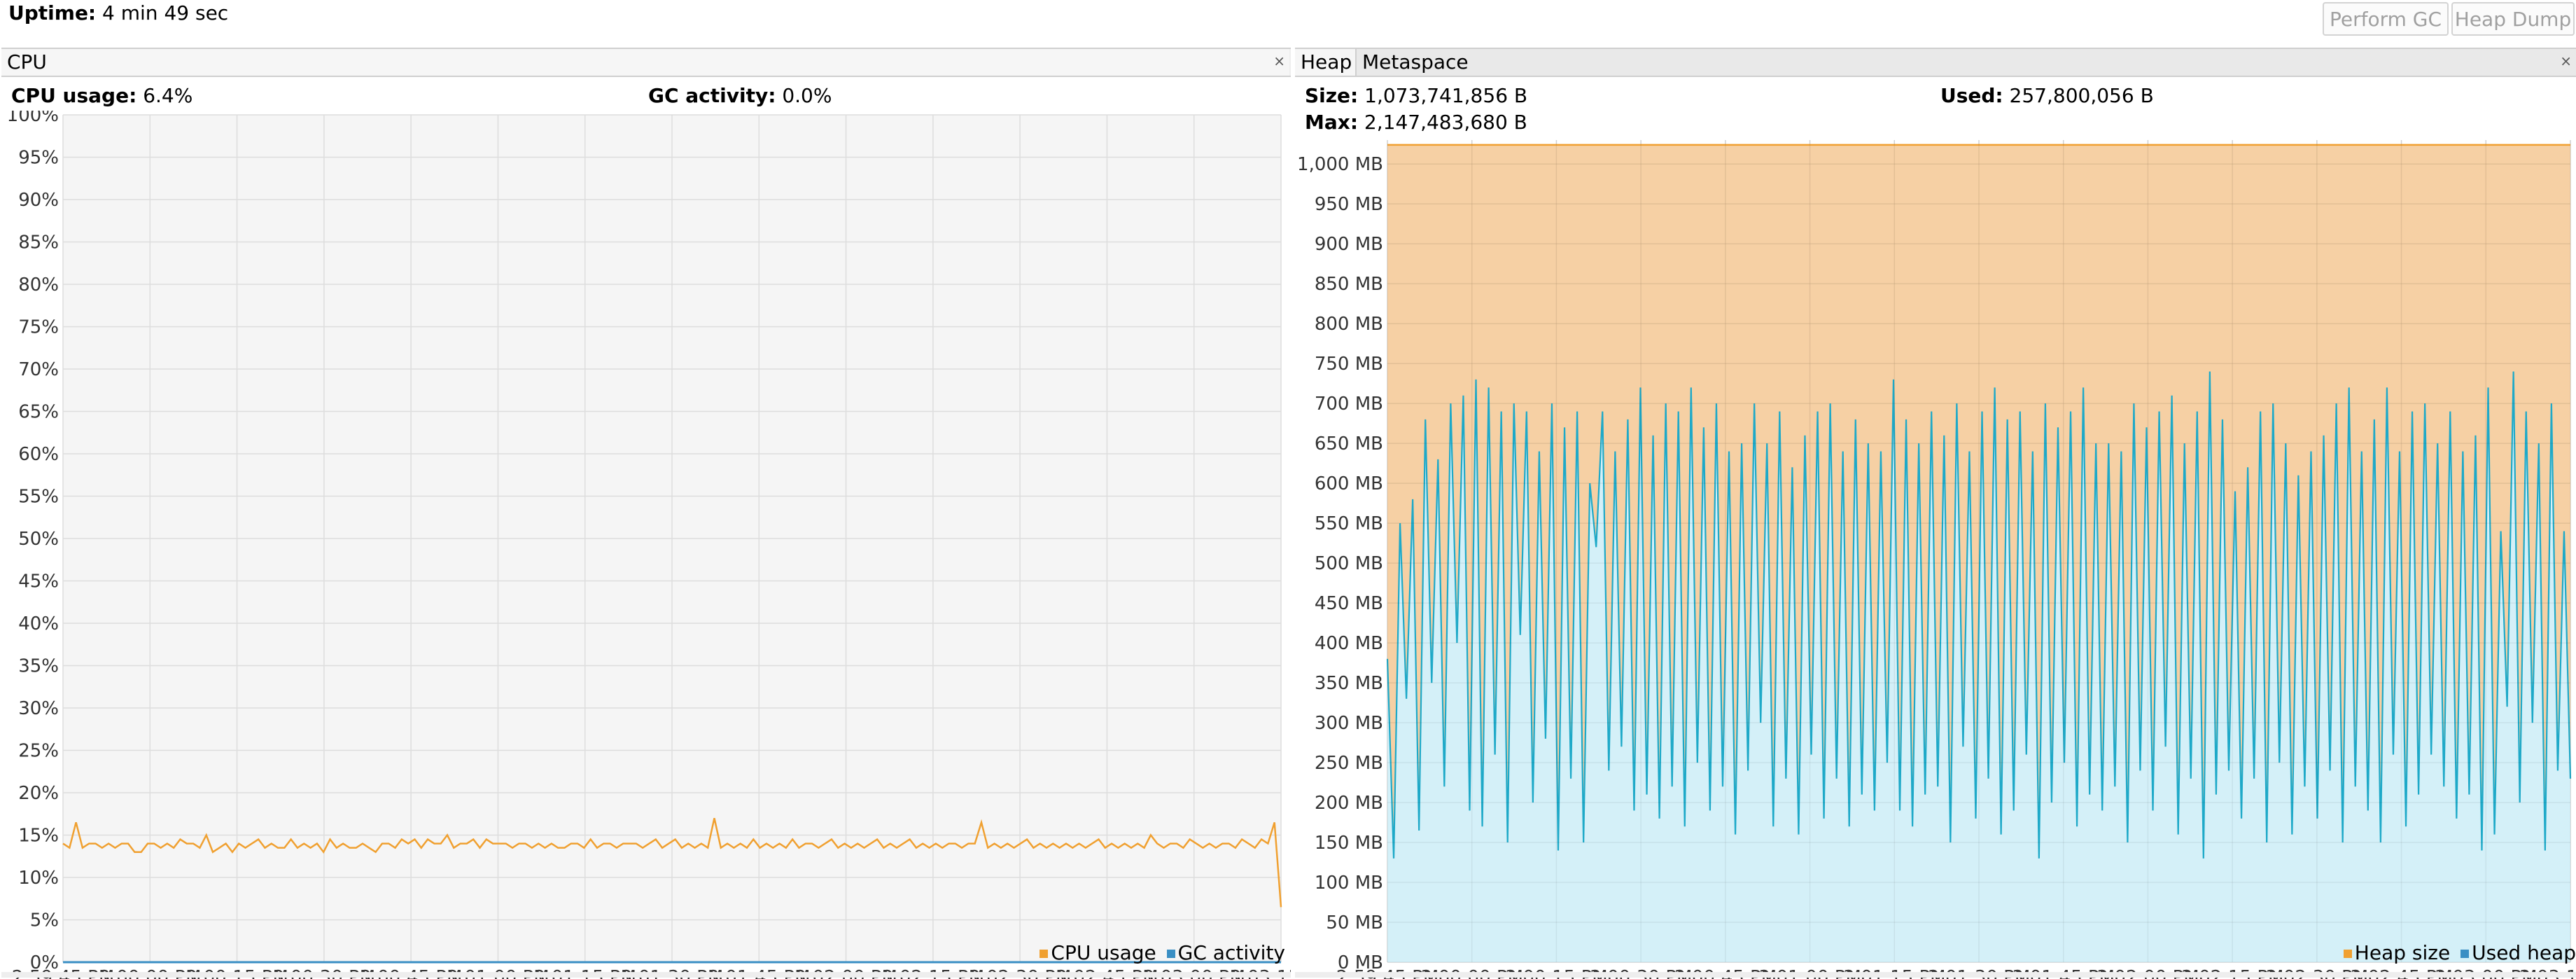  I want to click on y-tick-label: 100 MB, so click(1349, 884).